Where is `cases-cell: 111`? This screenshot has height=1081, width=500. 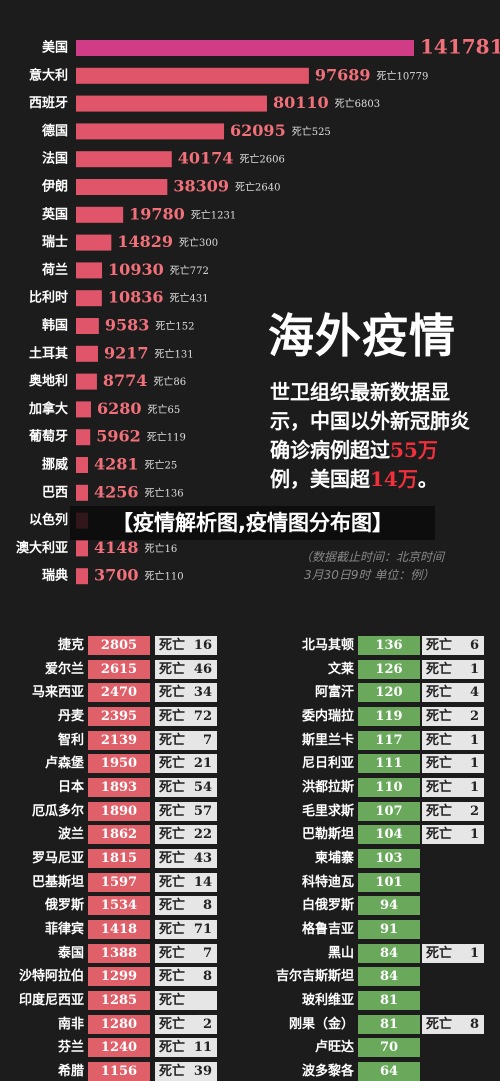 cases-cell: 111 is located at coordinates (389, 764).